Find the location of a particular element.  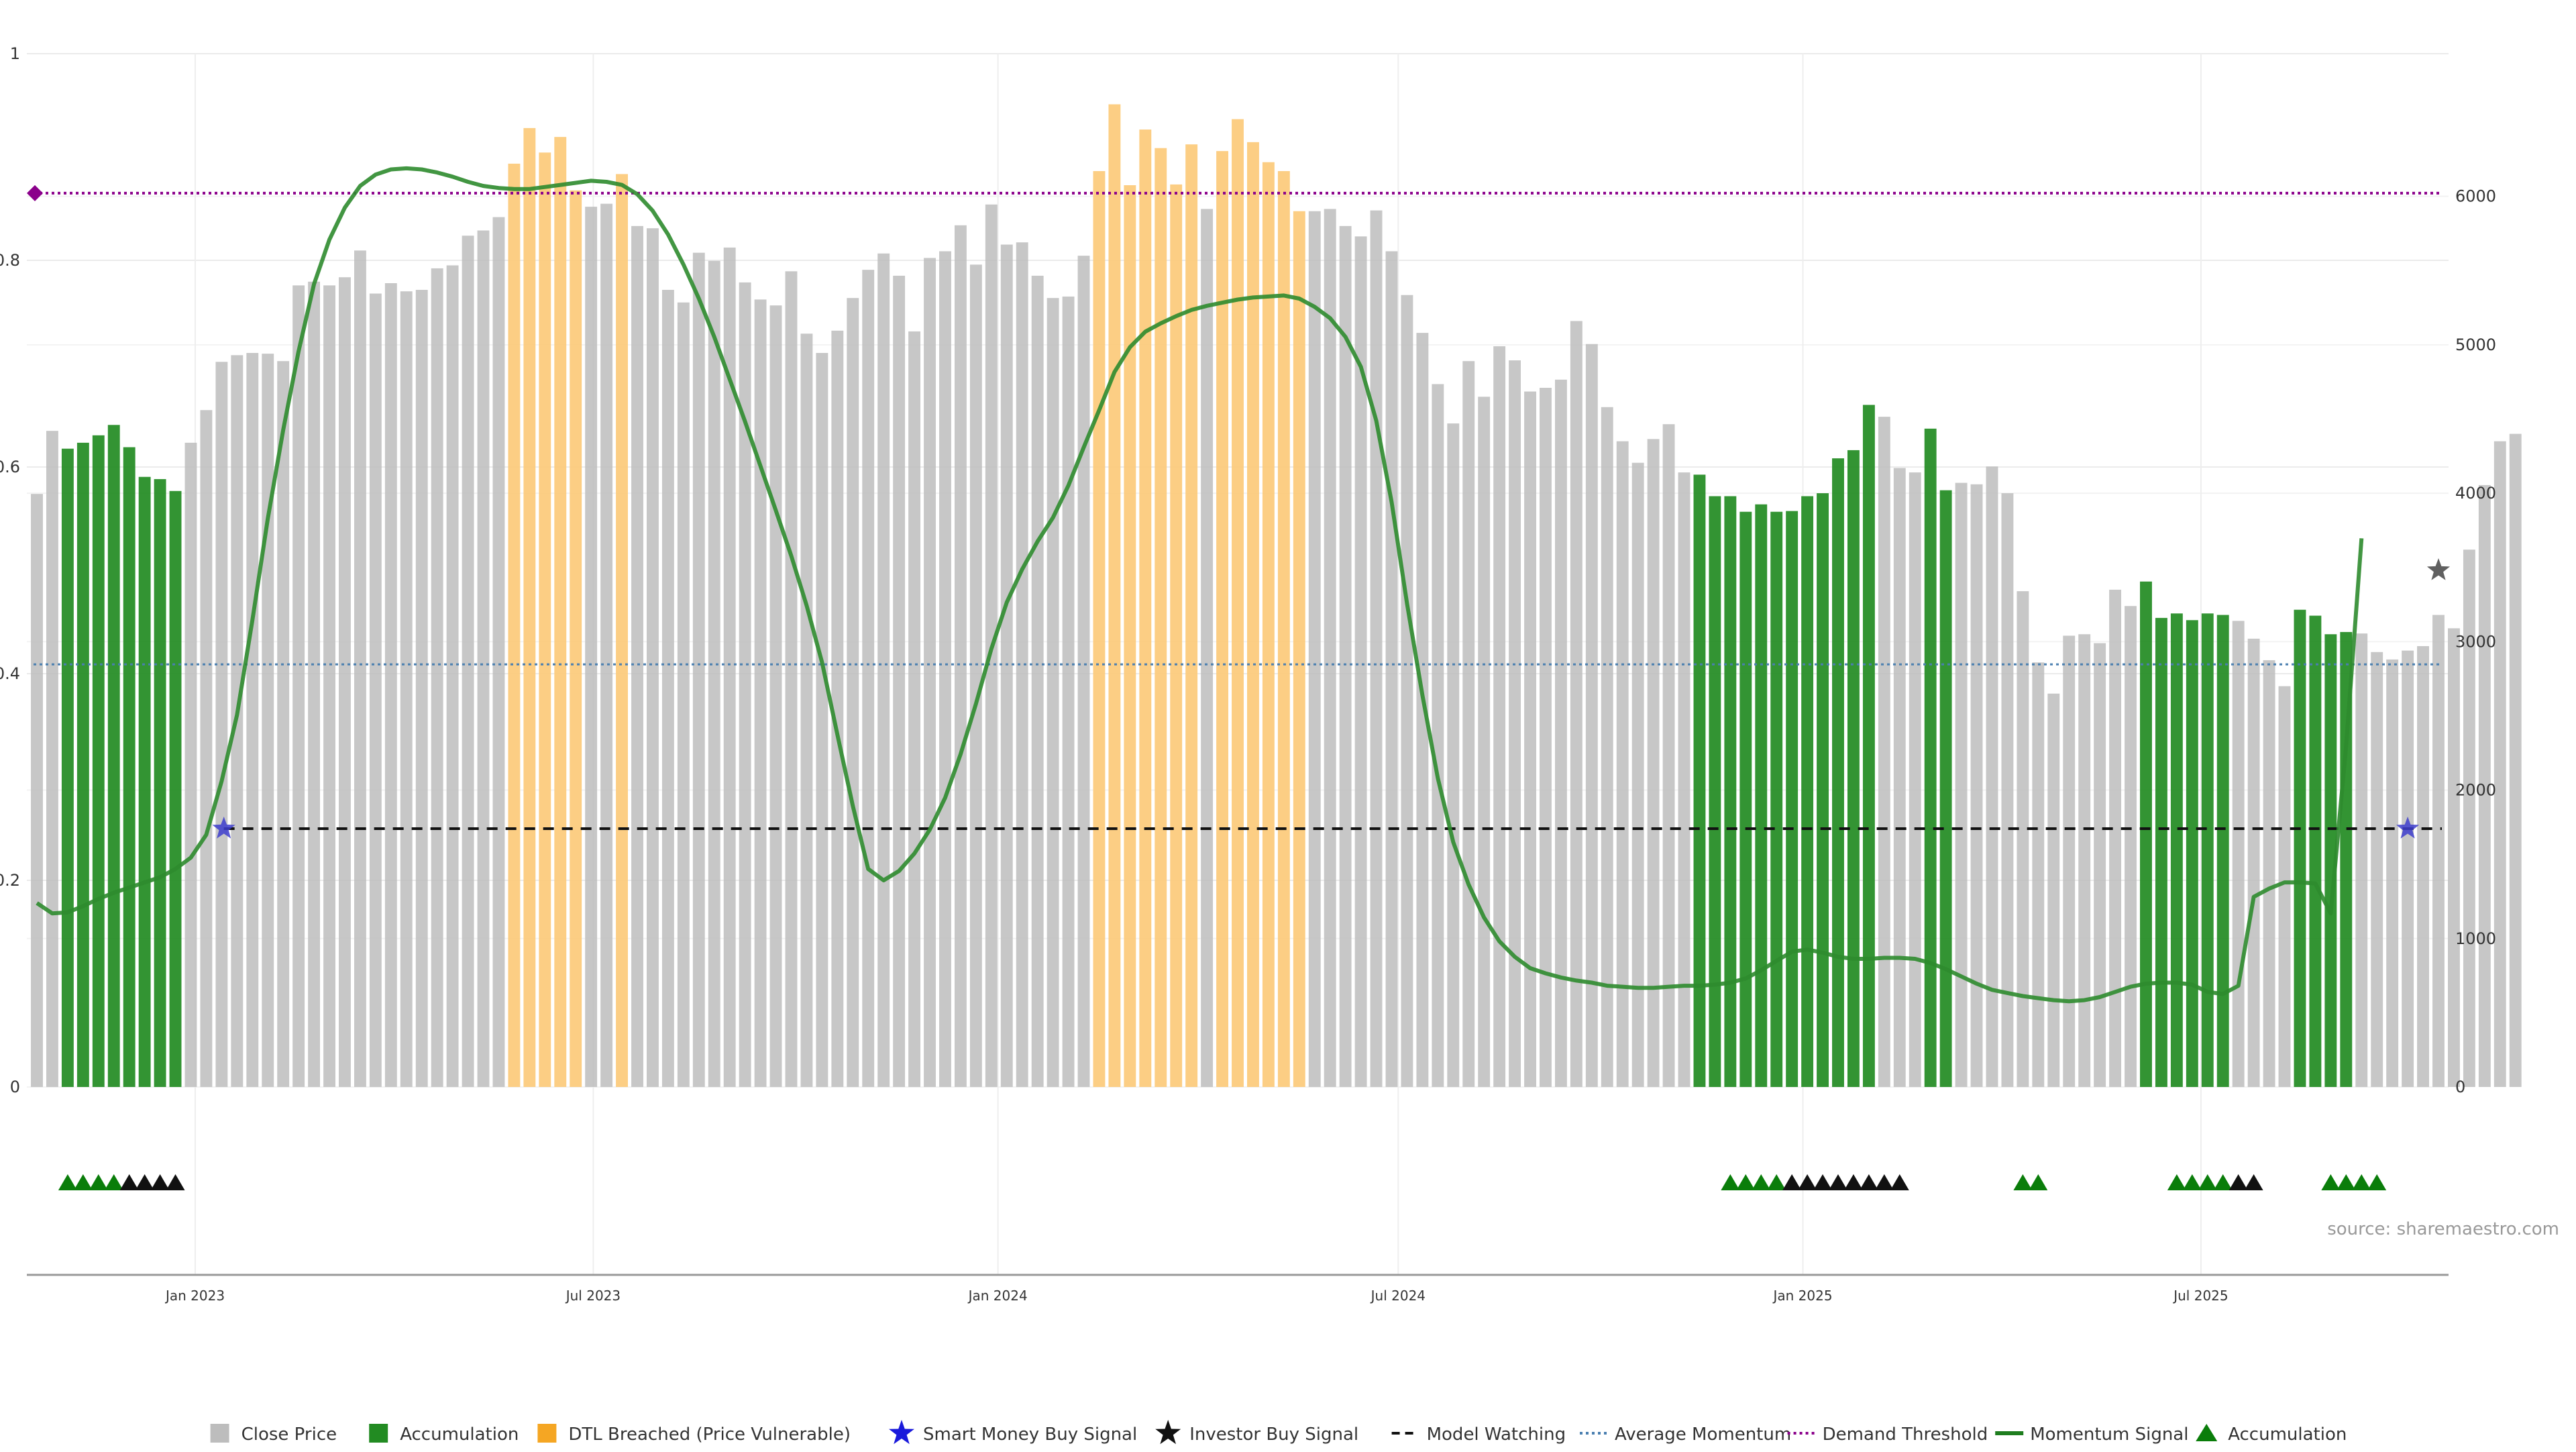

left-axis-tick-label: 0.8 is located at coordinates (10, 261).